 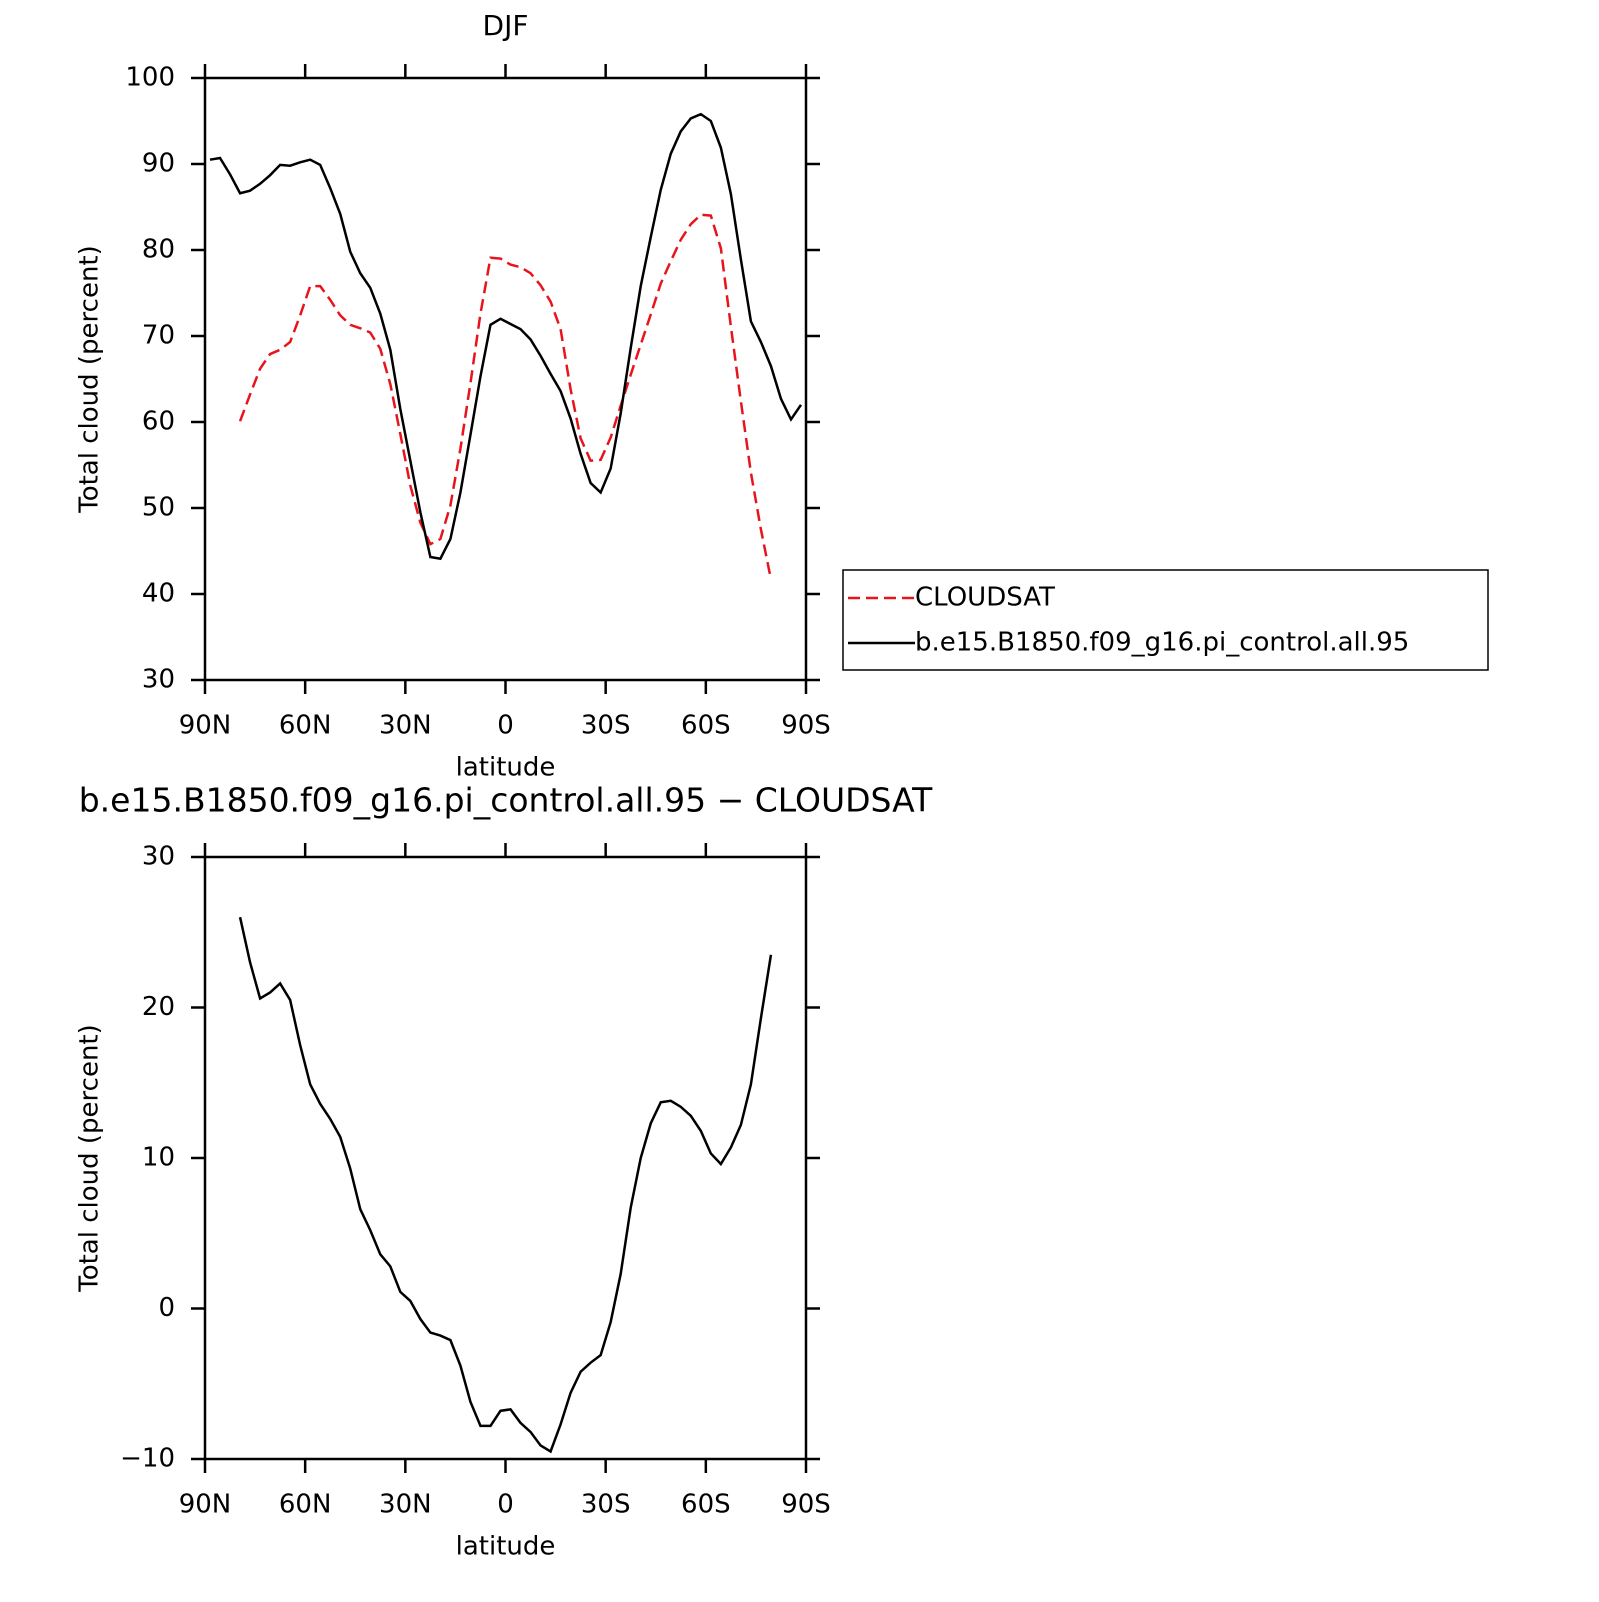 What do you see at coordinates (150, 78) in the screenshot?
I see `y-tick-label: 100` at bounding box center [150, 78].